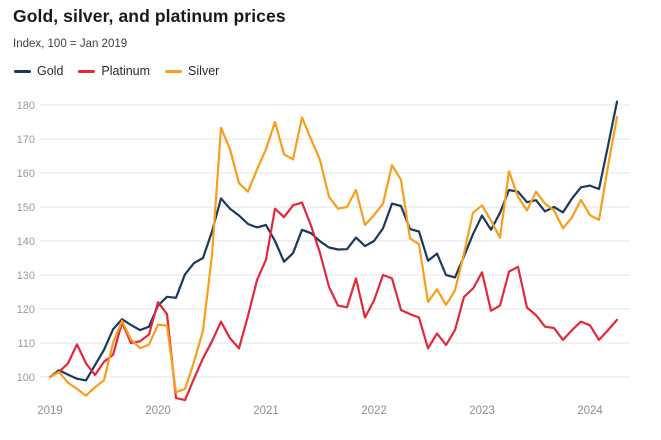  I want to click on y-tick-label: 110, so click(26, 344).